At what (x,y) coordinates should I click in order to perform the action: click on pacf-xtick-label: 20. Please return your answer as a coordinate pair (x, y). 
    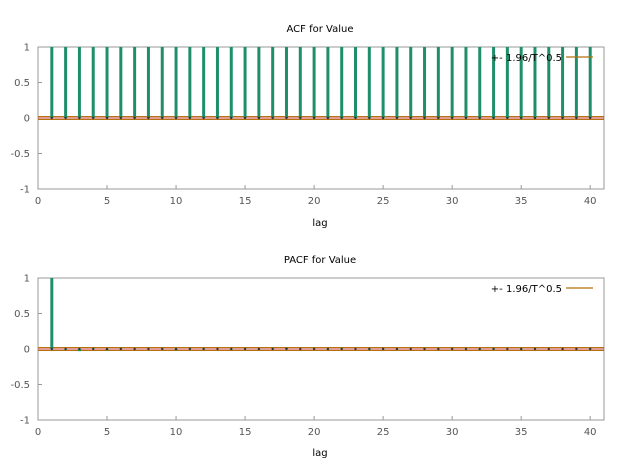
    Looking at the image, I should click on (314, 432).